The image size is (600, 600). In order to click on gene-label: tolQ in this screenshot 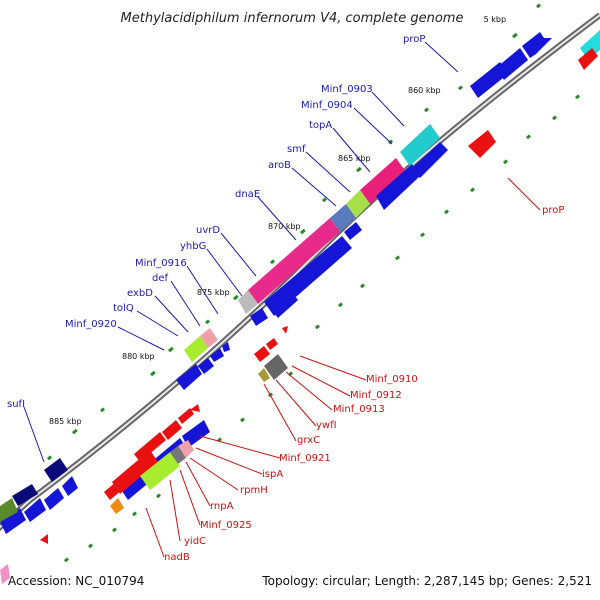, I will do `click(123, 308)`.